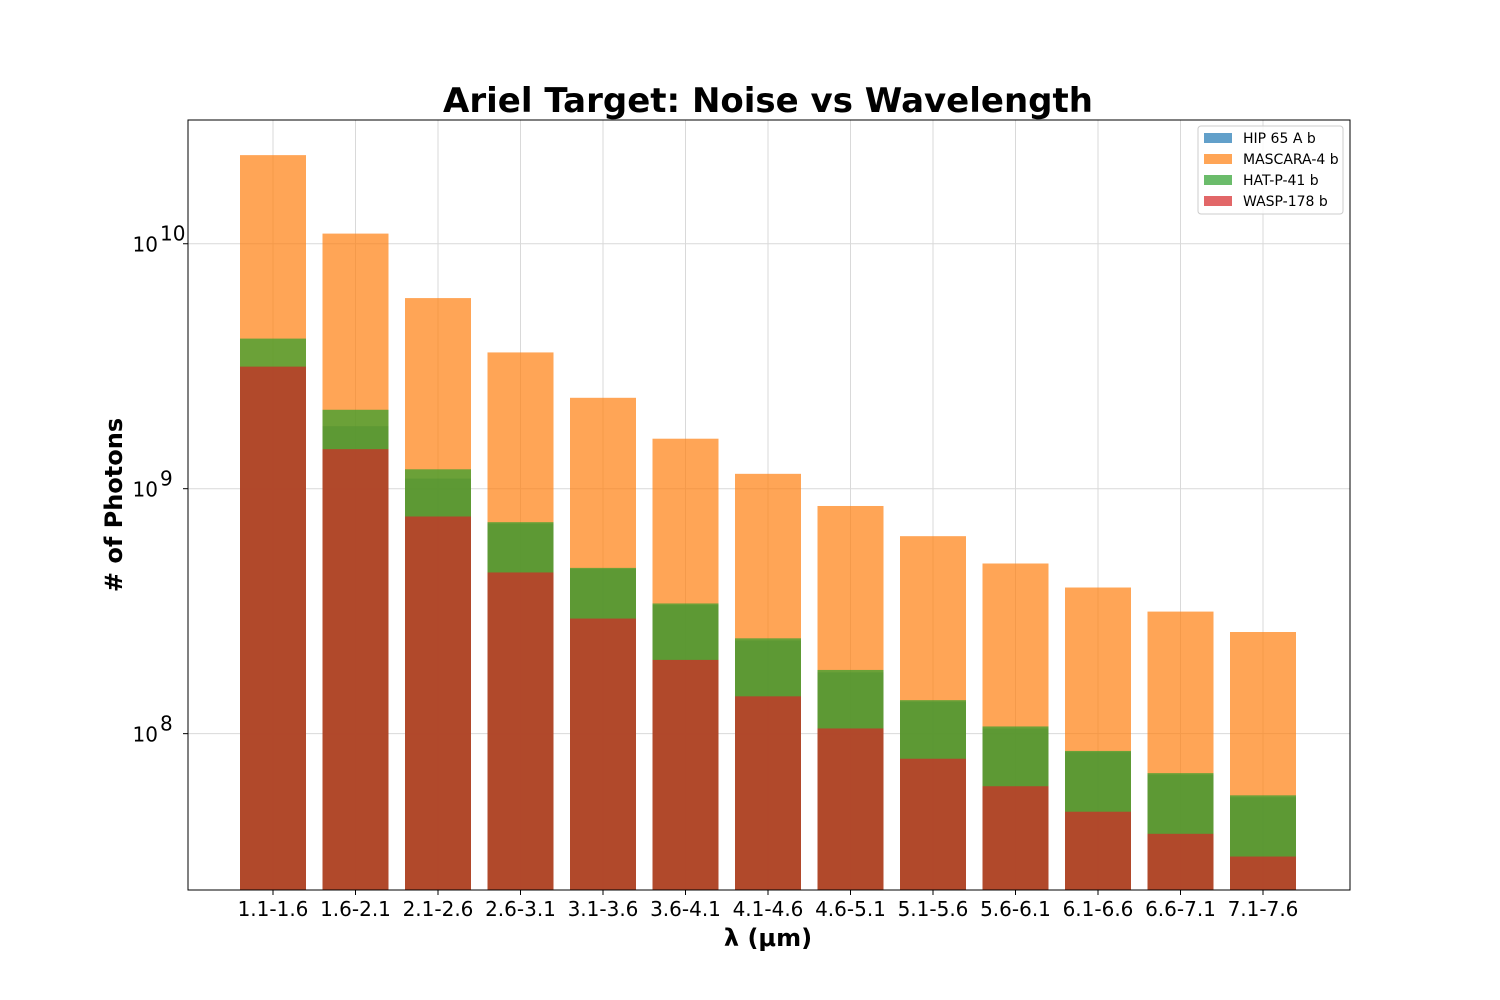 The height and width of the screenshot is (1000, 1500). I want to click on x-tick-label: 2.1-2.6, so click(438, 909).